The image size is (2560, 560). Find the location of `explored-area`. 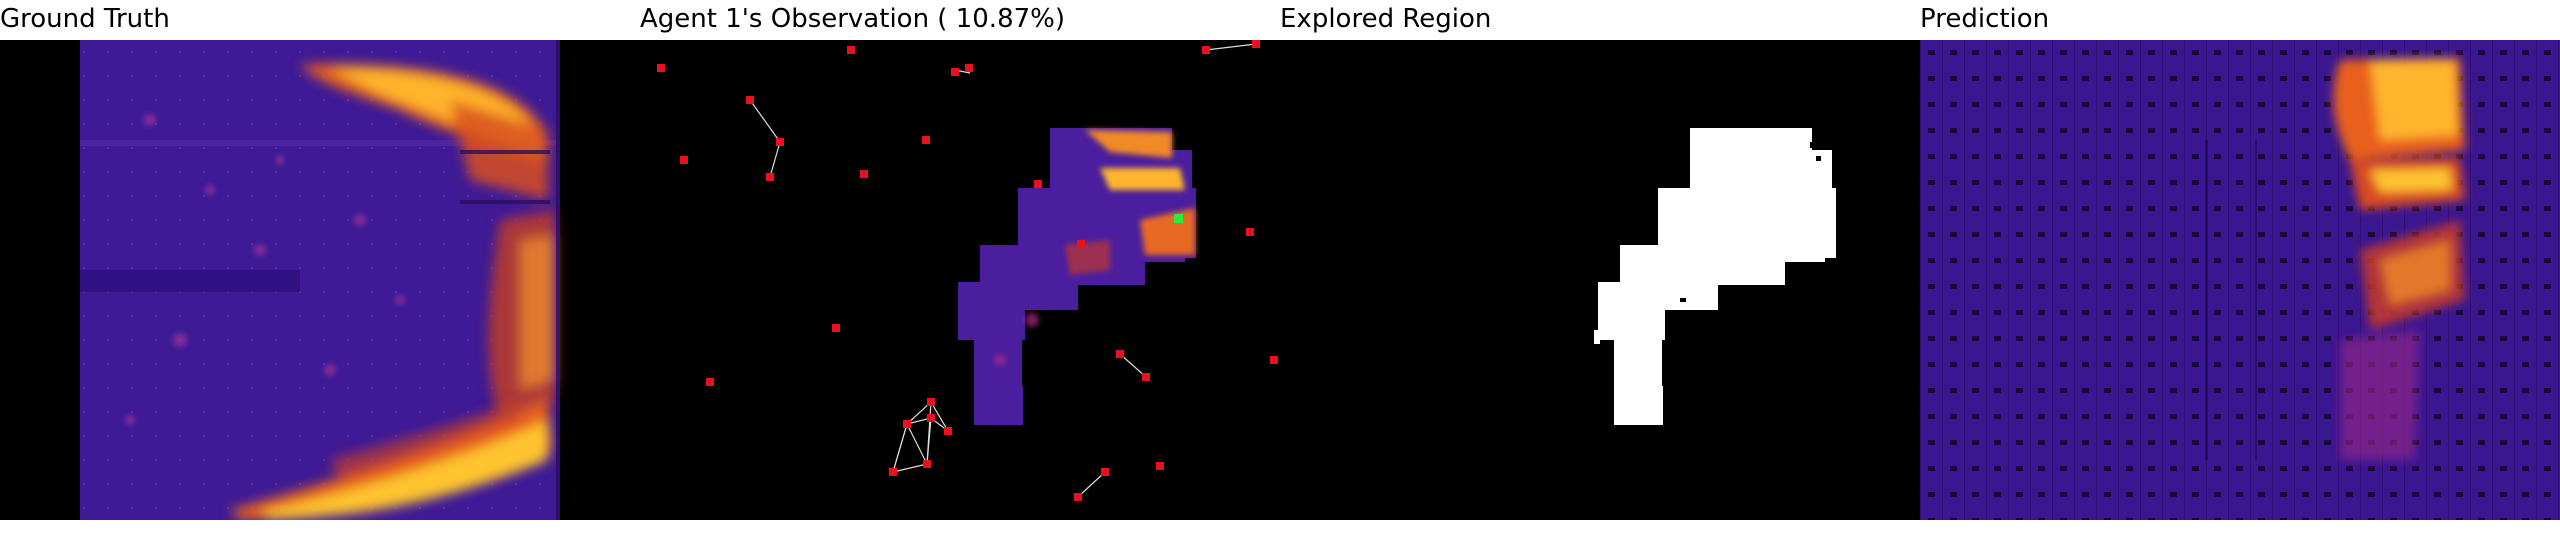

explored-area is located at coordinates (1717, 276).